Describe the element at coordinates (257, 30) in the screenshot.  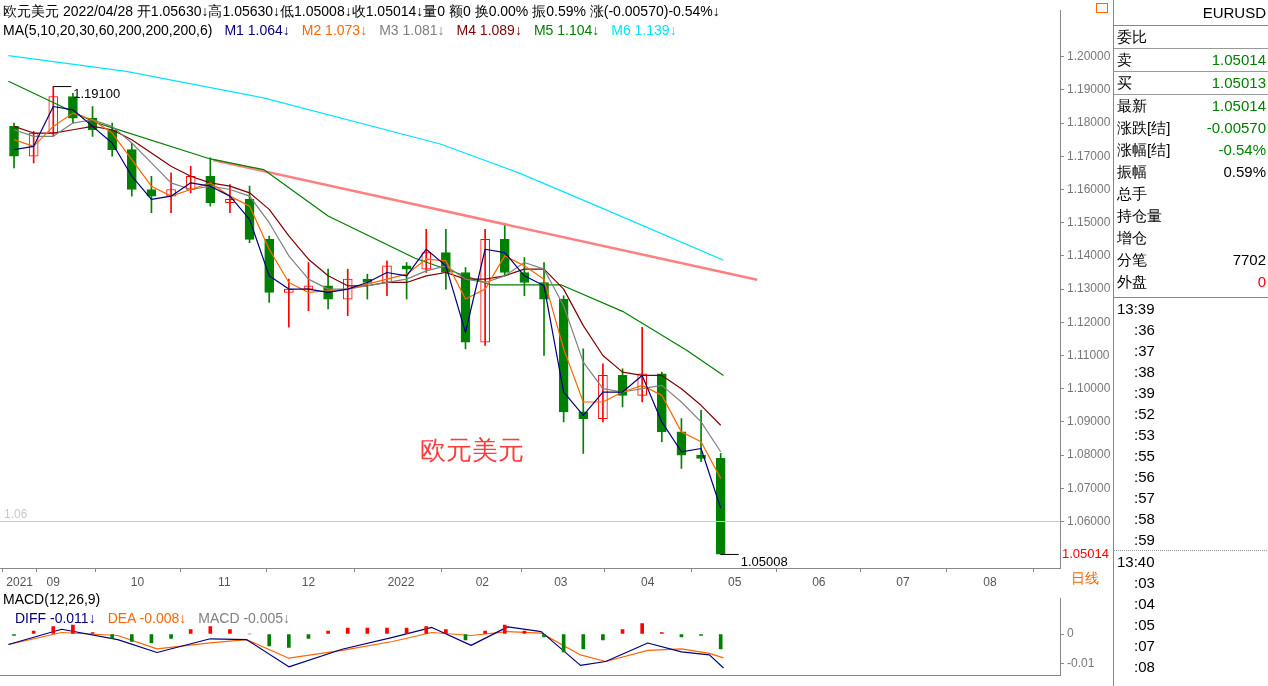
I see `text: M1 1.064↓` at that location.